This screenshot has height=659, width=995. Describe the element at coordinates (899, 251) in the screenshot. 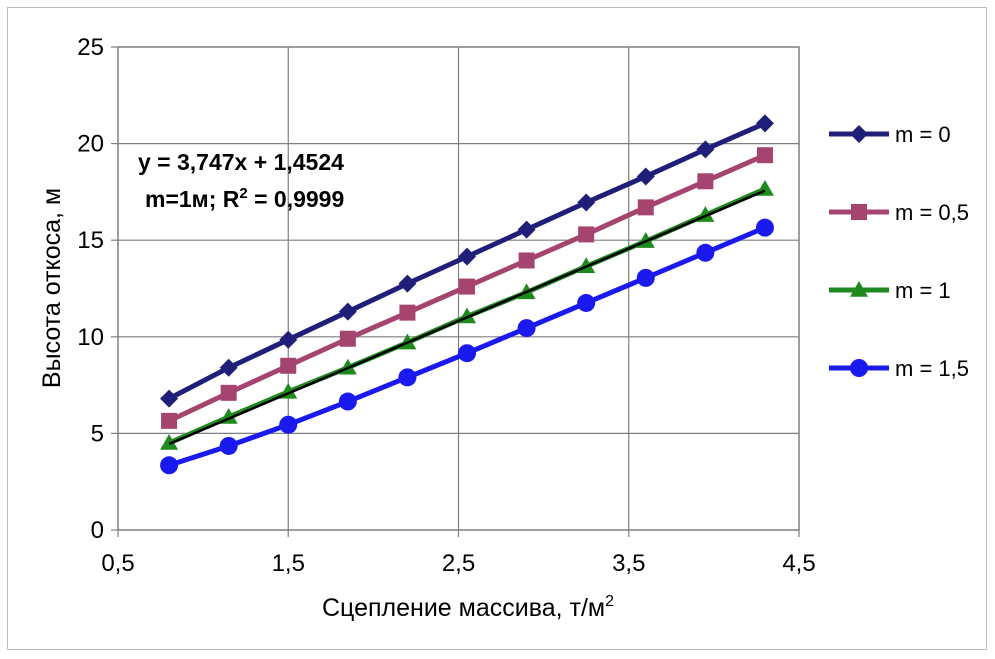

I see `legend: m = 0 m = 0,5 m = 1 m = 1,5` at that location.